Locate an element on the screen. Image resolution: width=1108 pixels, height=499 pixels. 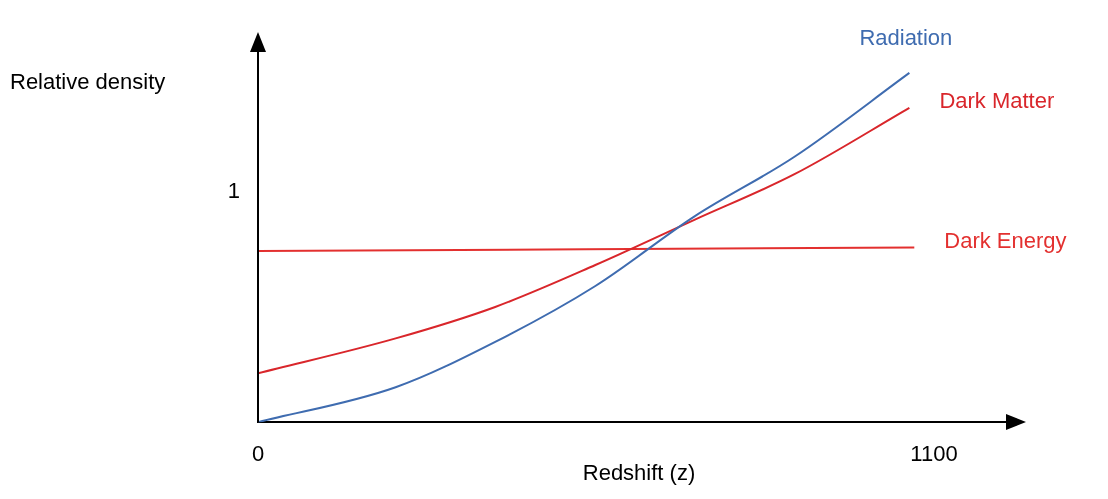
y-axis-title: Relative density is located at coordinates (88, 82).